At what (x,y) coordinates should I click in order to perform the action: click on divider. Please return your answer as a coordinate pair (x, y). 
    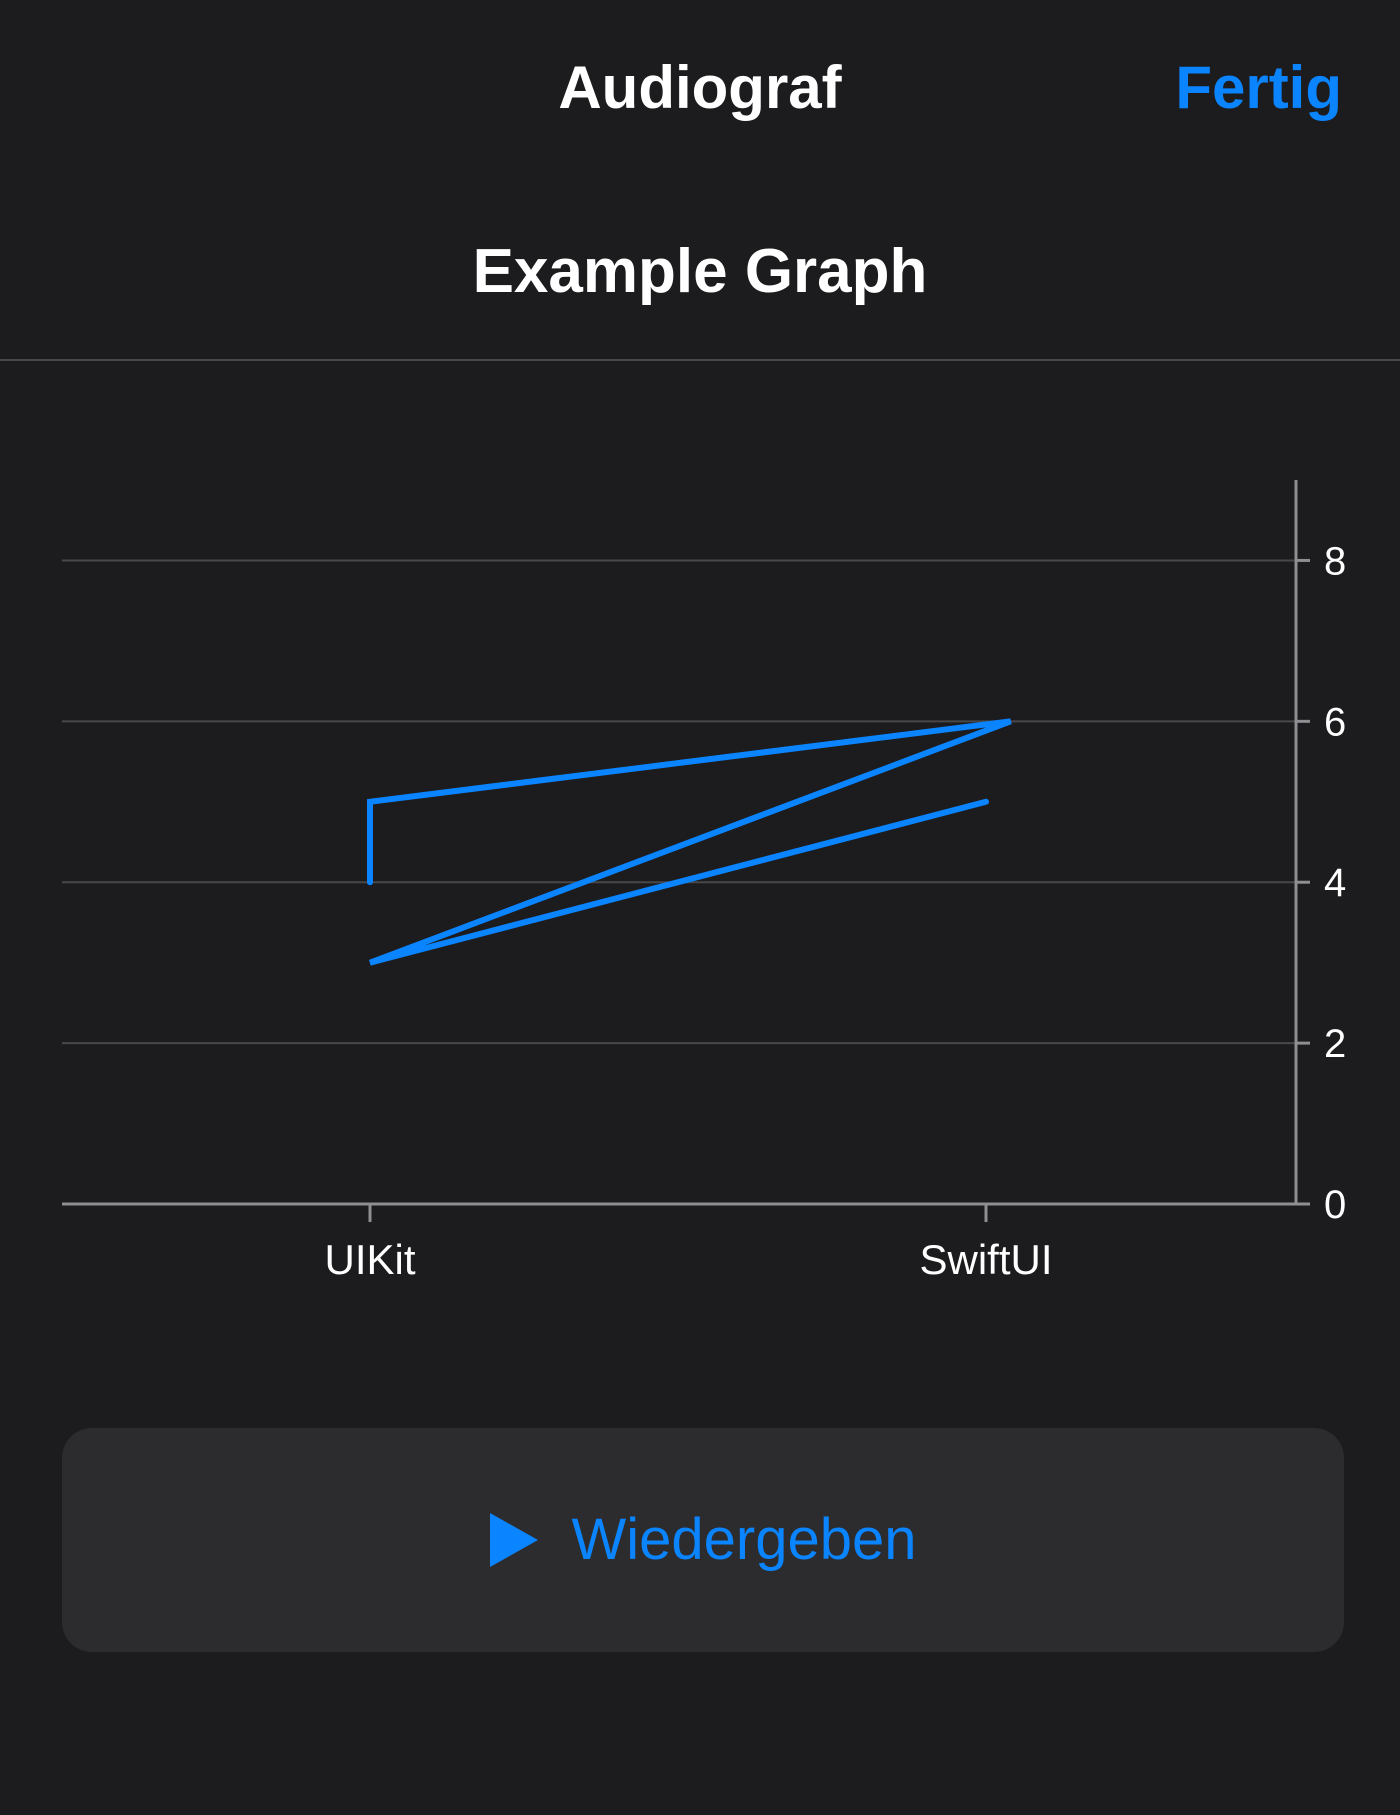
    Looking at the image, I should click on (700, 360).